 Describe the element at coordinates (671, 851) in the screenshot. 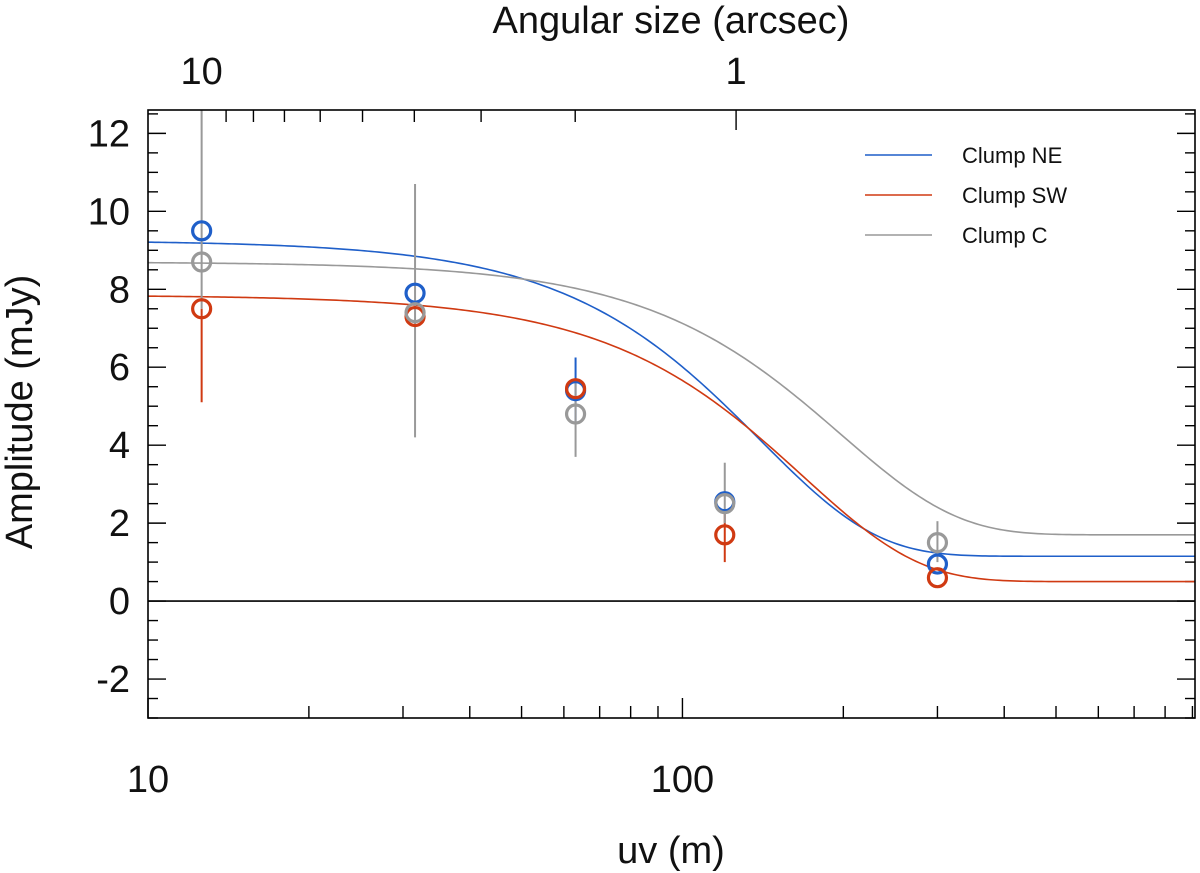

I see `x-axis-title: uv (m)` at that location.